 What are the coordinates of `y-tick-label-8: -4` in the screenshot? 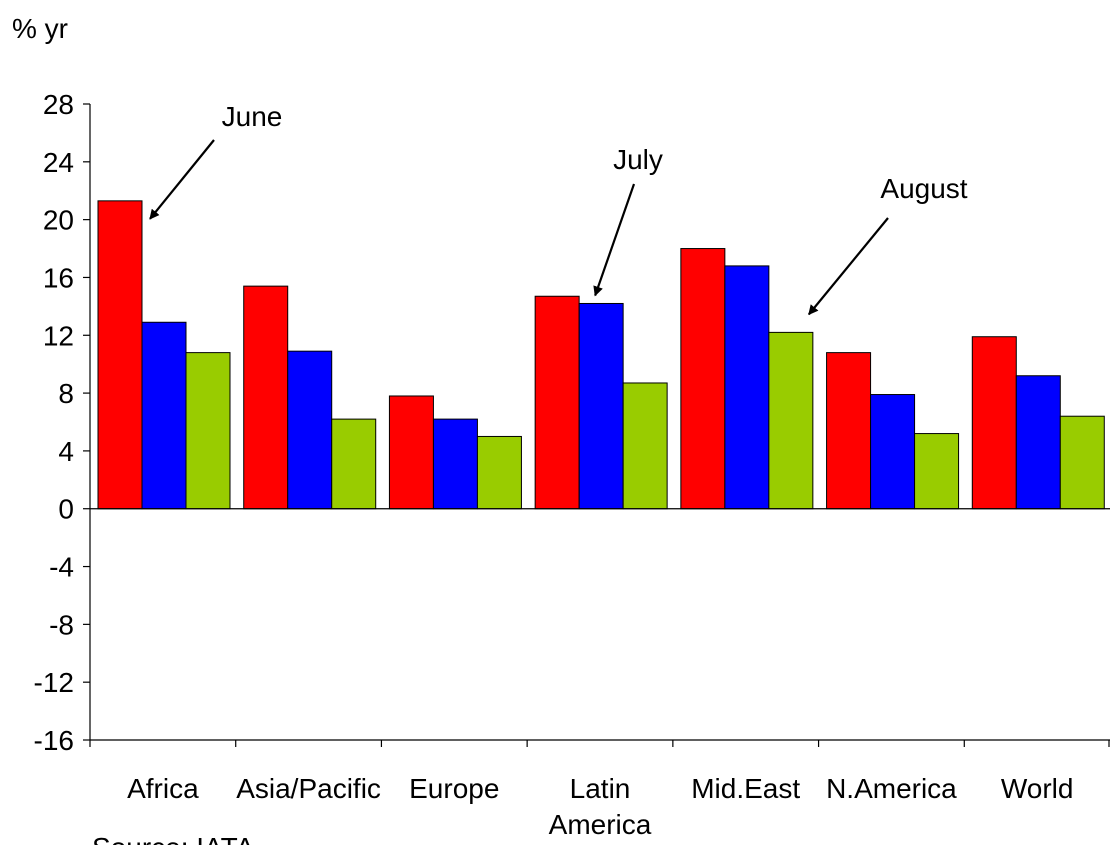 It's located at (61, 567).